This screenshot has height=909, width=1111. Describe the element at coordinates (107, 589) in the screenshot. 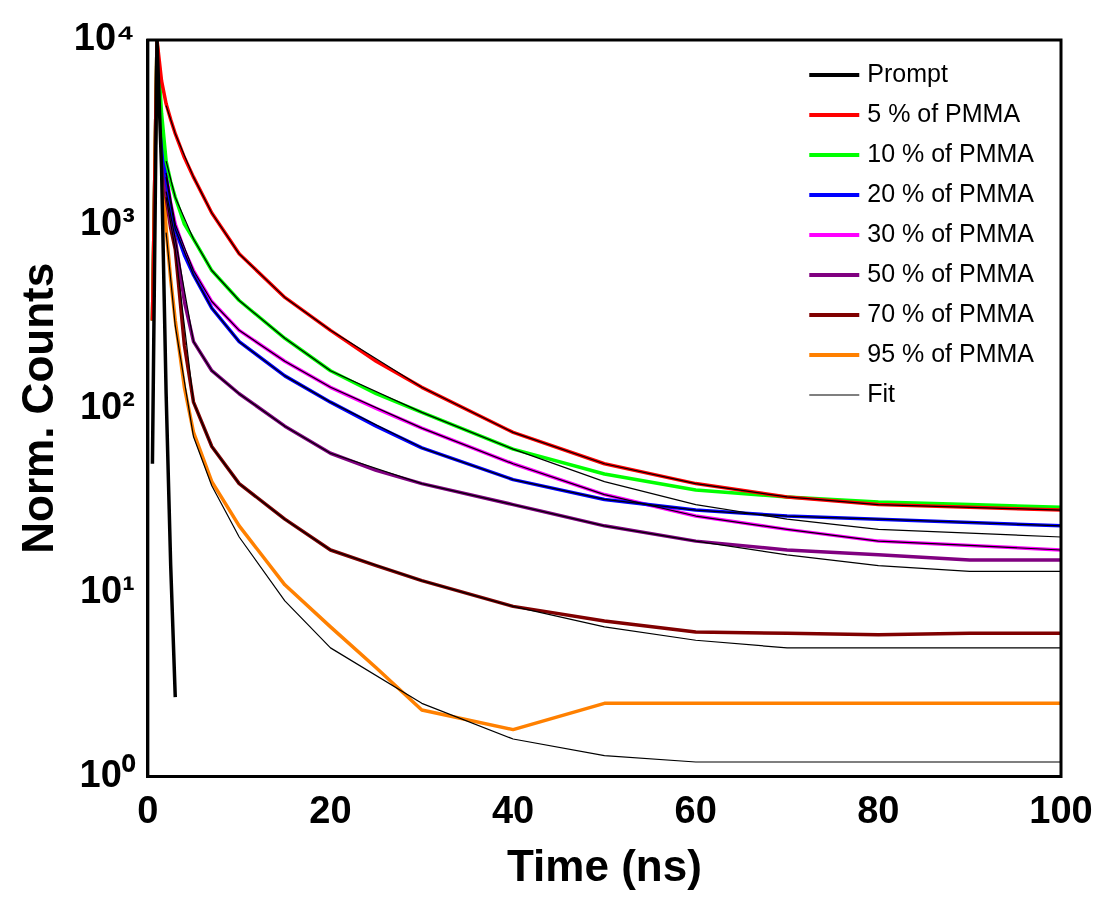

I see `y-tick-label: 10¹` at that location.